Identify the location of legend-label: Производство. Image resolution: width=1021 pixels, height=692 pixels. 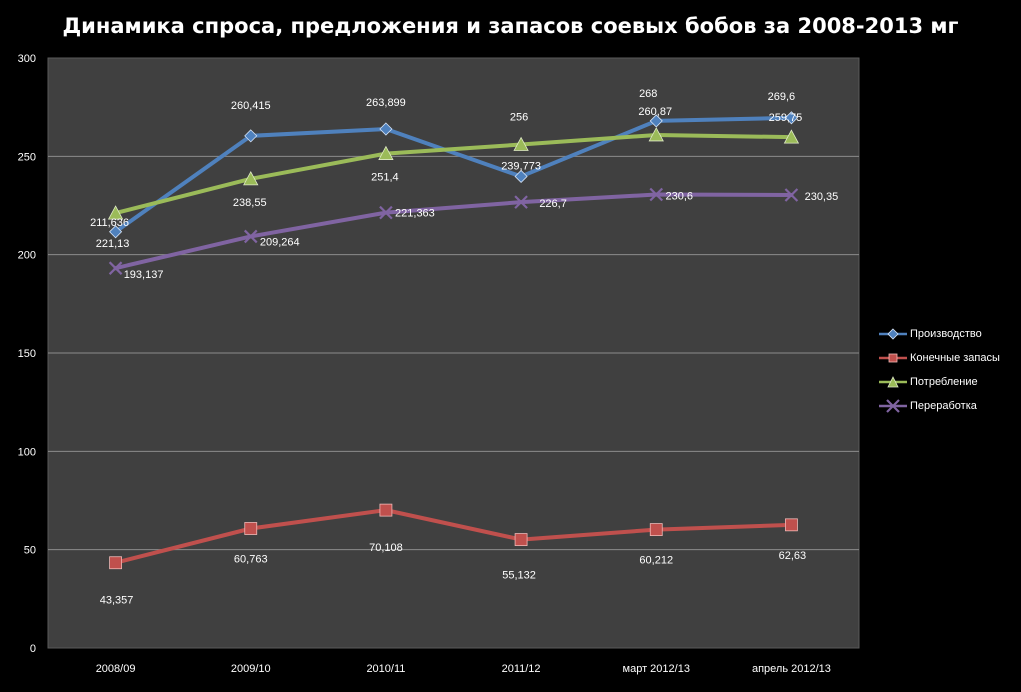
(946, 334).